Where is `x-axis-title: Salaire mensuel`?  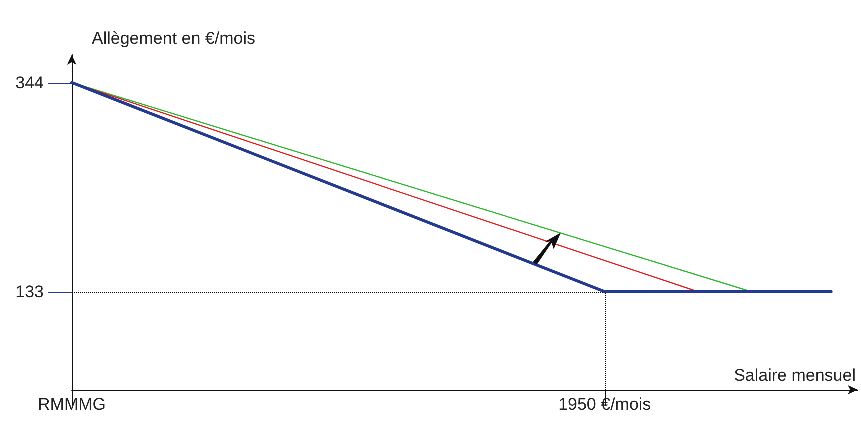 x-axis-title: Salaire mensuel is located at coordinates (795, 375).